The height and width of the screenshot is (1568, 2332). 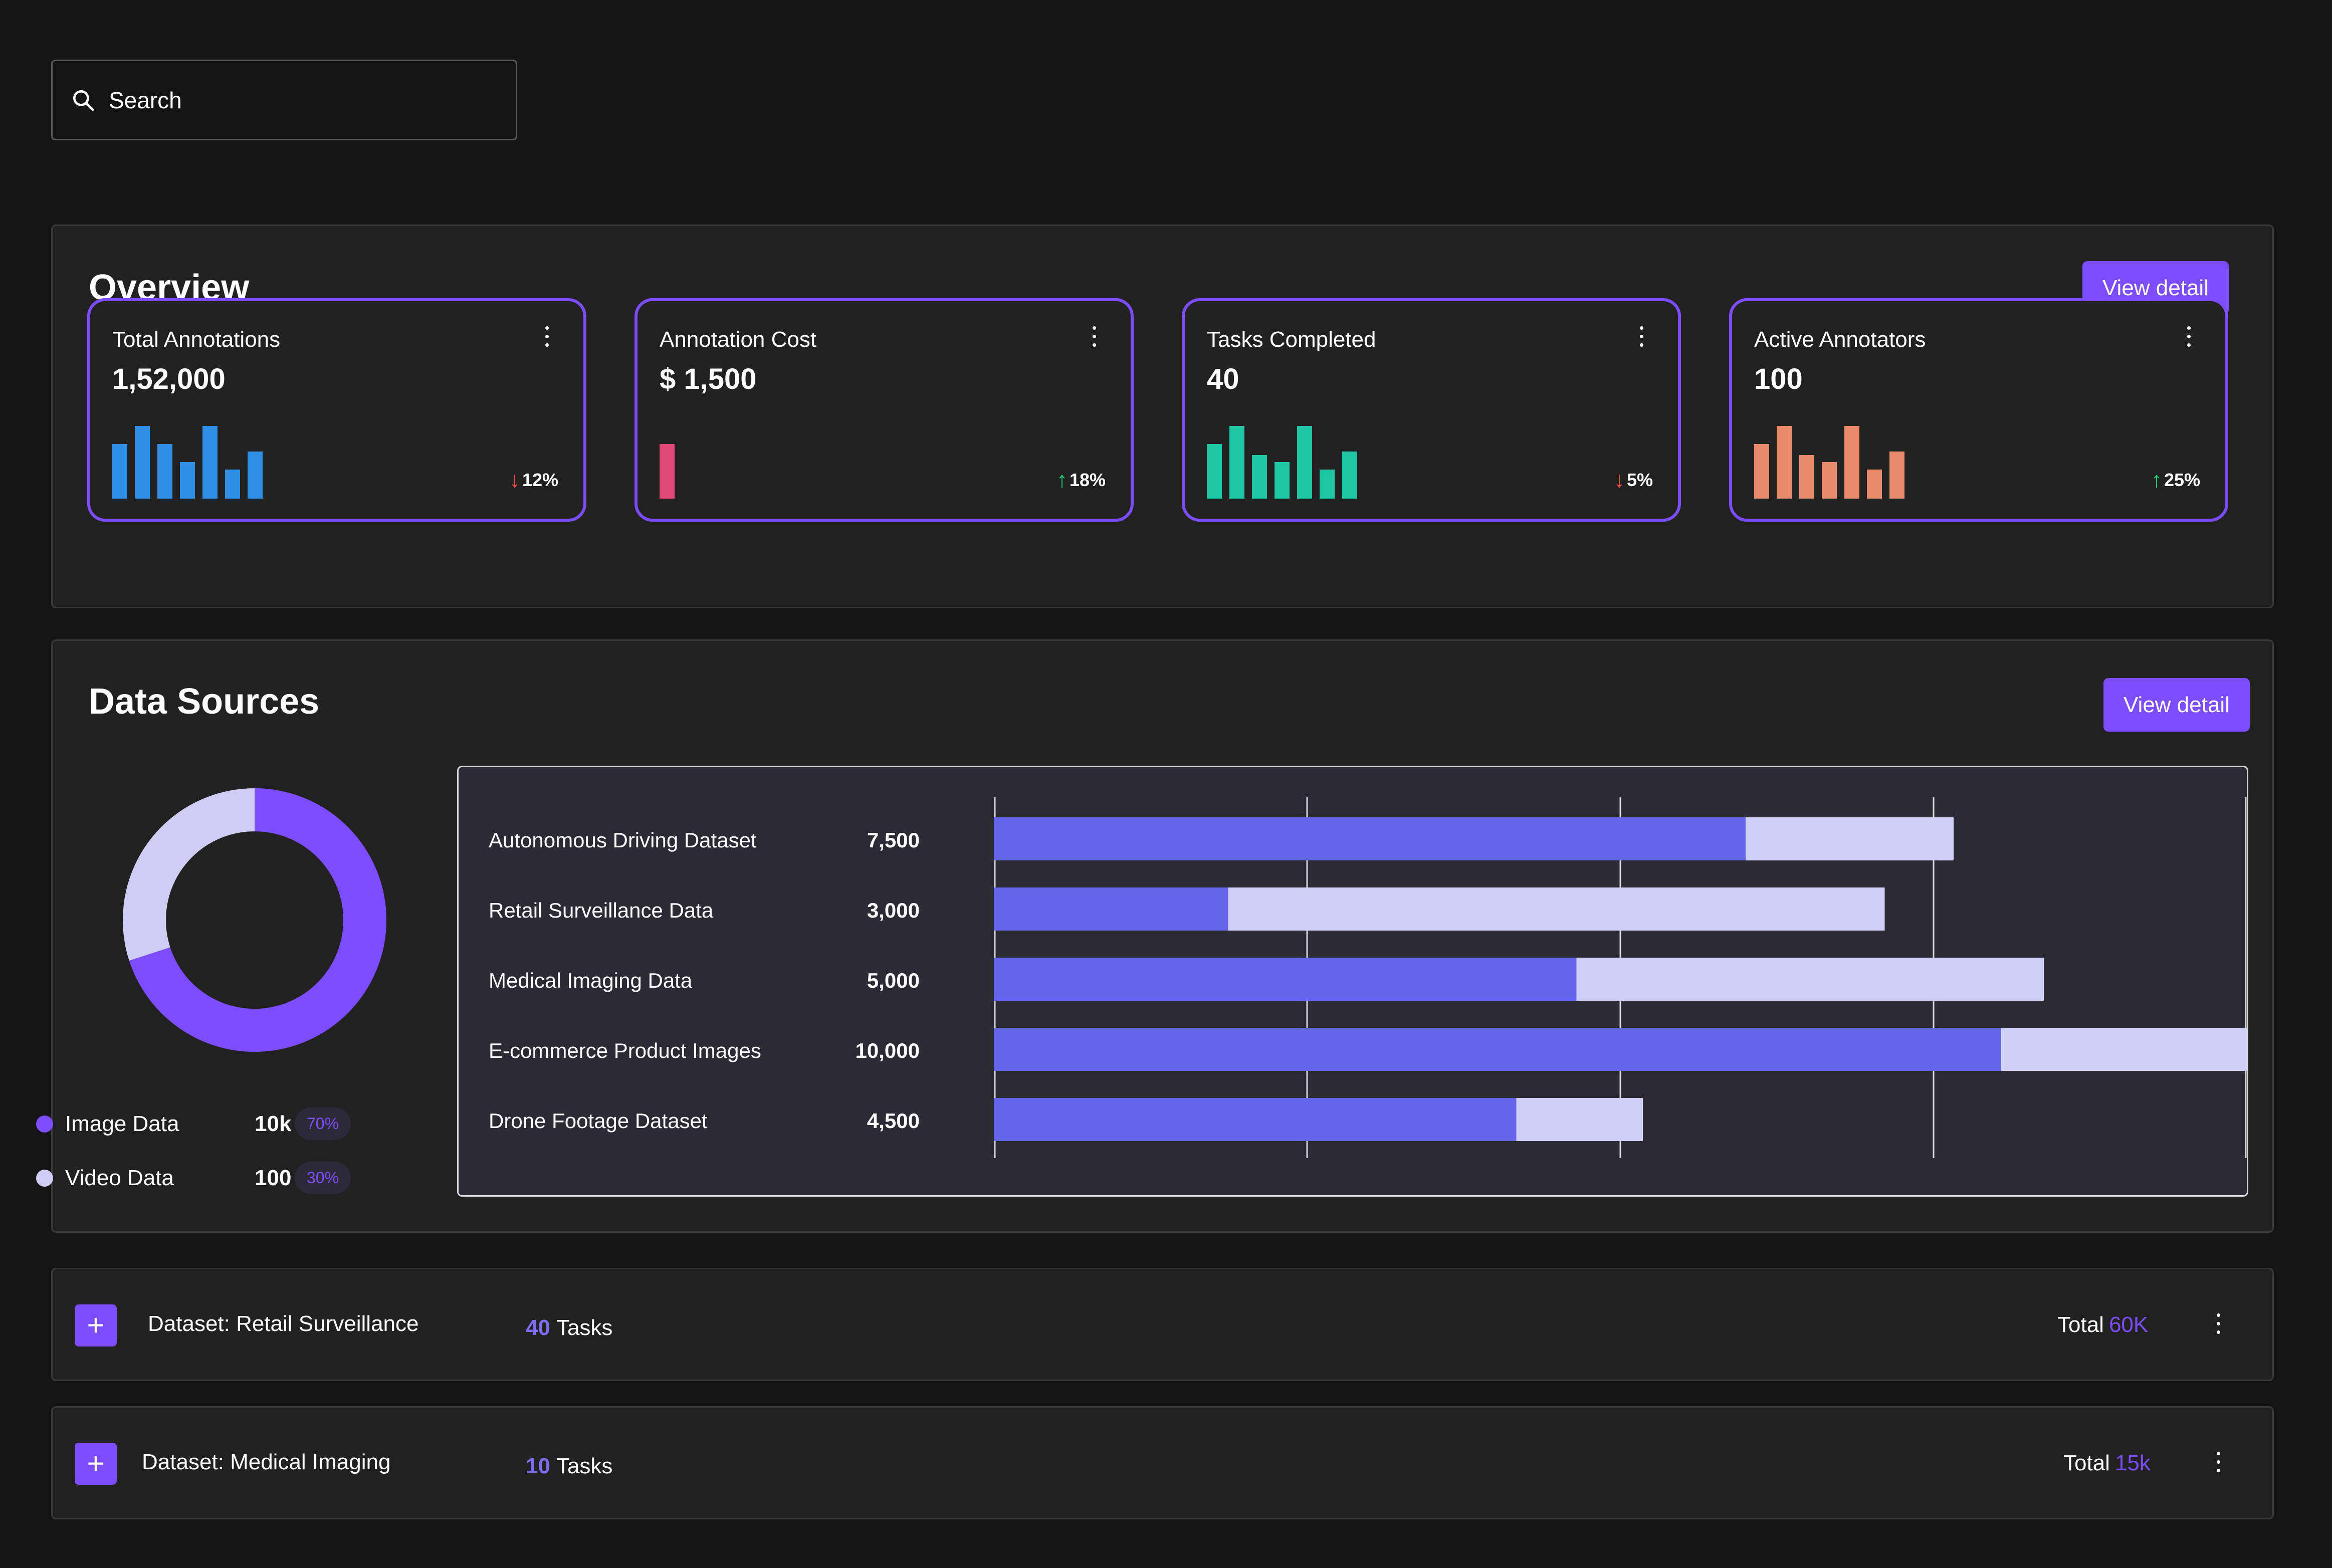 I want to click on search-box, so click(x=284, y=100).